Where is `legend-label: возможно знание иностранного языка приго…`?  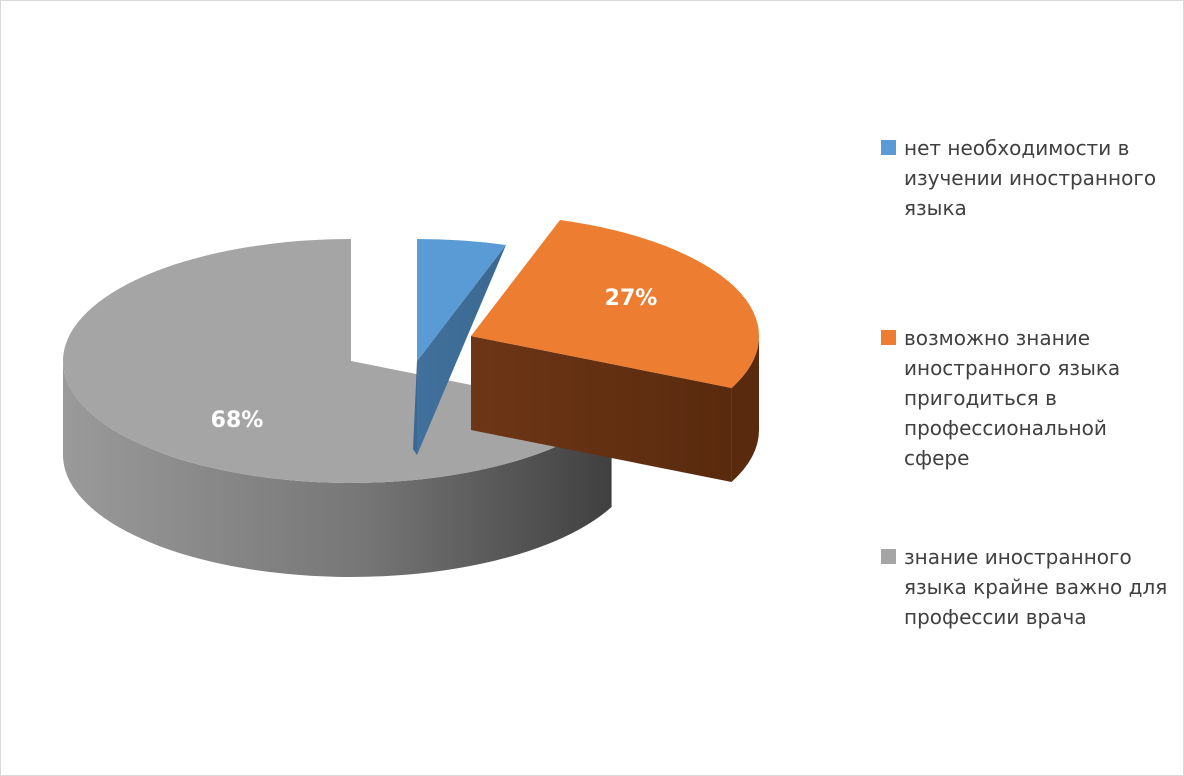
legend-label: возможно знание иностранного языка приго… is located at coordinates (1012, 398).